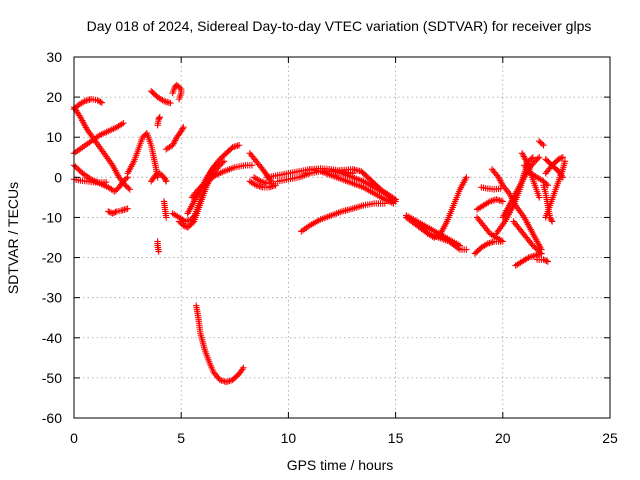 The height and width of the screenshot is (480, 640). What do you see at coordinates (489, 229) in the screenshot?
I see `series-arc-ag` at bounding box center [489, 229].